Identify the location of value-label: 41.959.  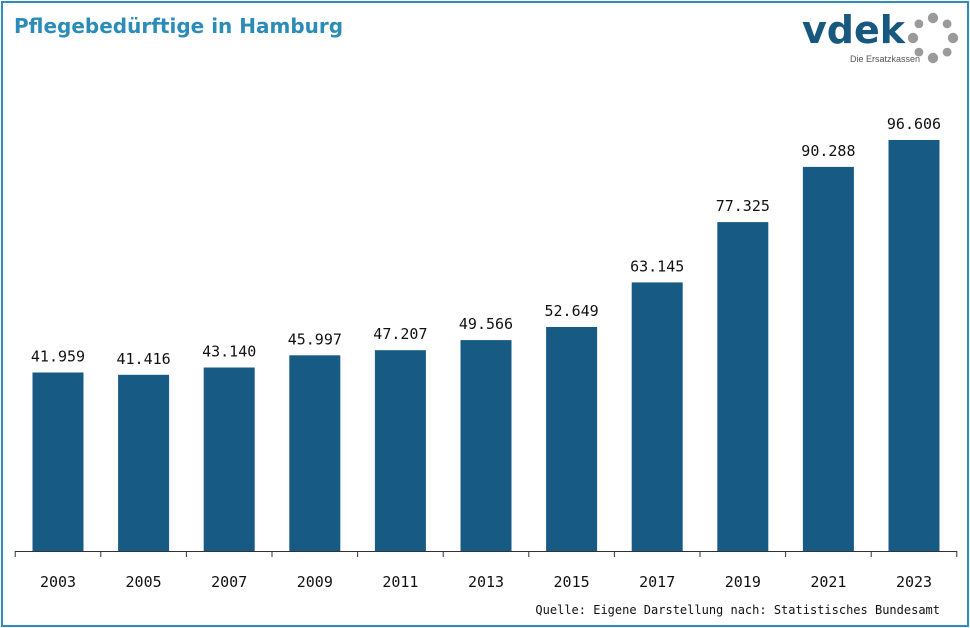
(58, 357).